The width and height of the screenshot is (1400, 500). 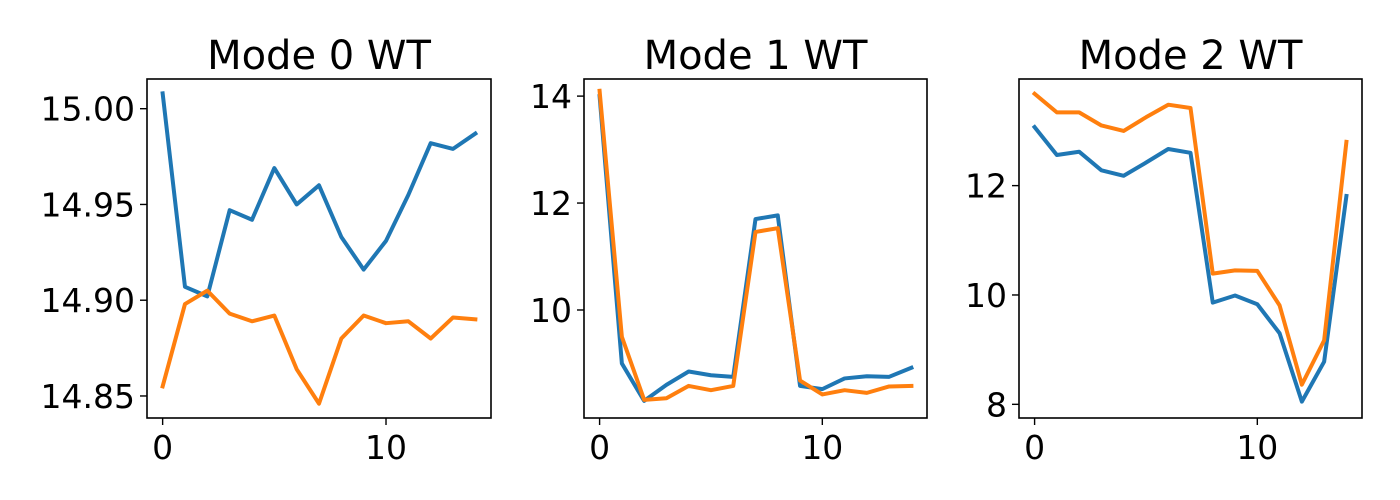 I want to click on chart-title: Mode 0 WT, so click(x=319, y=56).